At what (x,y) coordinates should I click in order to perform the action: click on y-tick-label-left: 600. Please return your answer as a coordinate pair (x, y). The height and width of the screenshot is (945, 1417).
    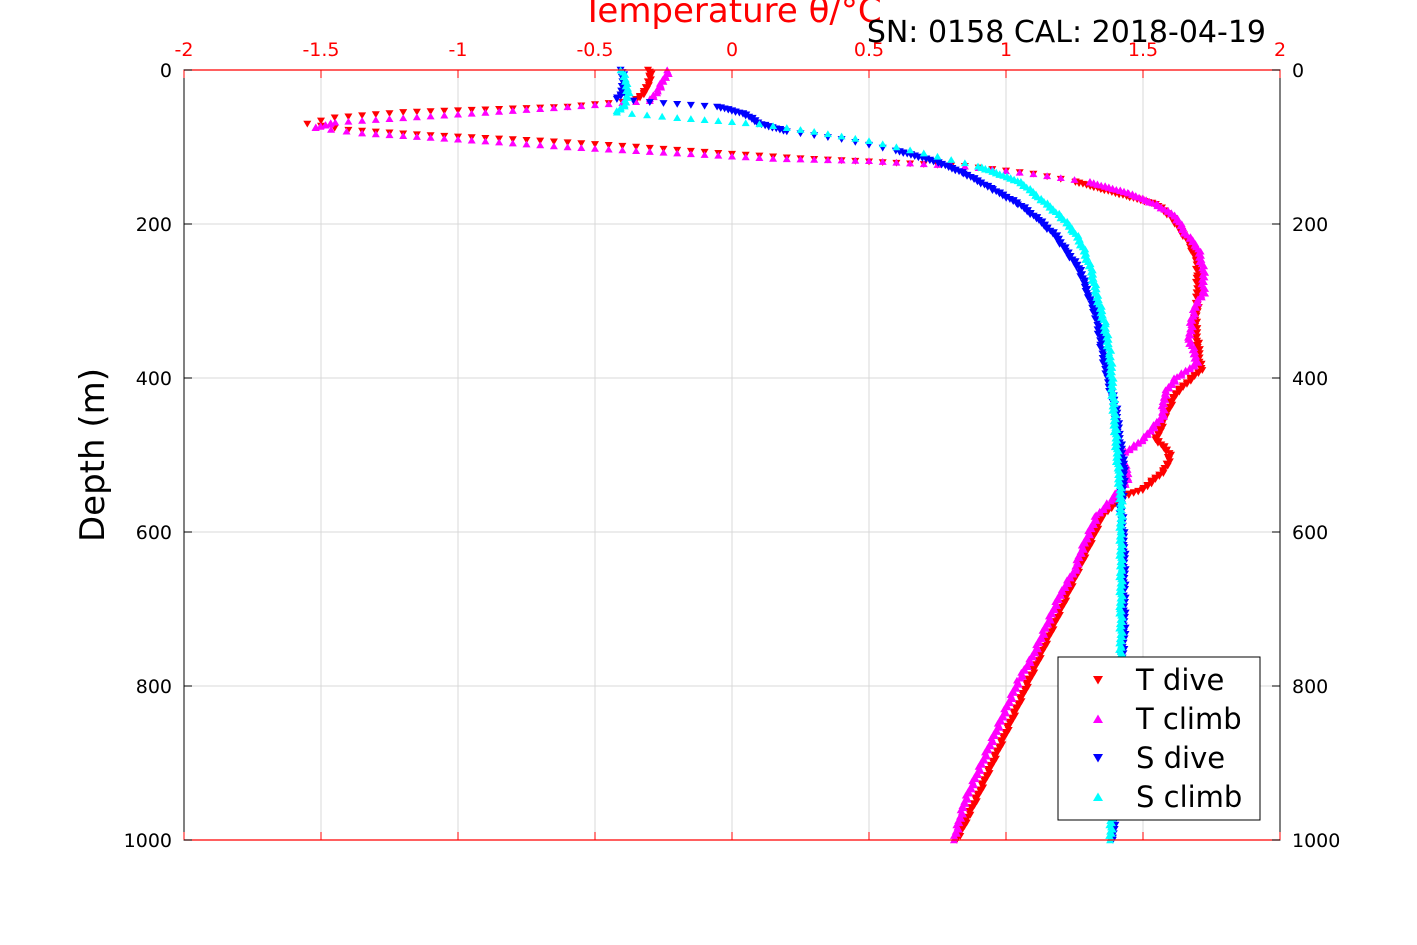
    Looking at the image, I should click on (154, 533).